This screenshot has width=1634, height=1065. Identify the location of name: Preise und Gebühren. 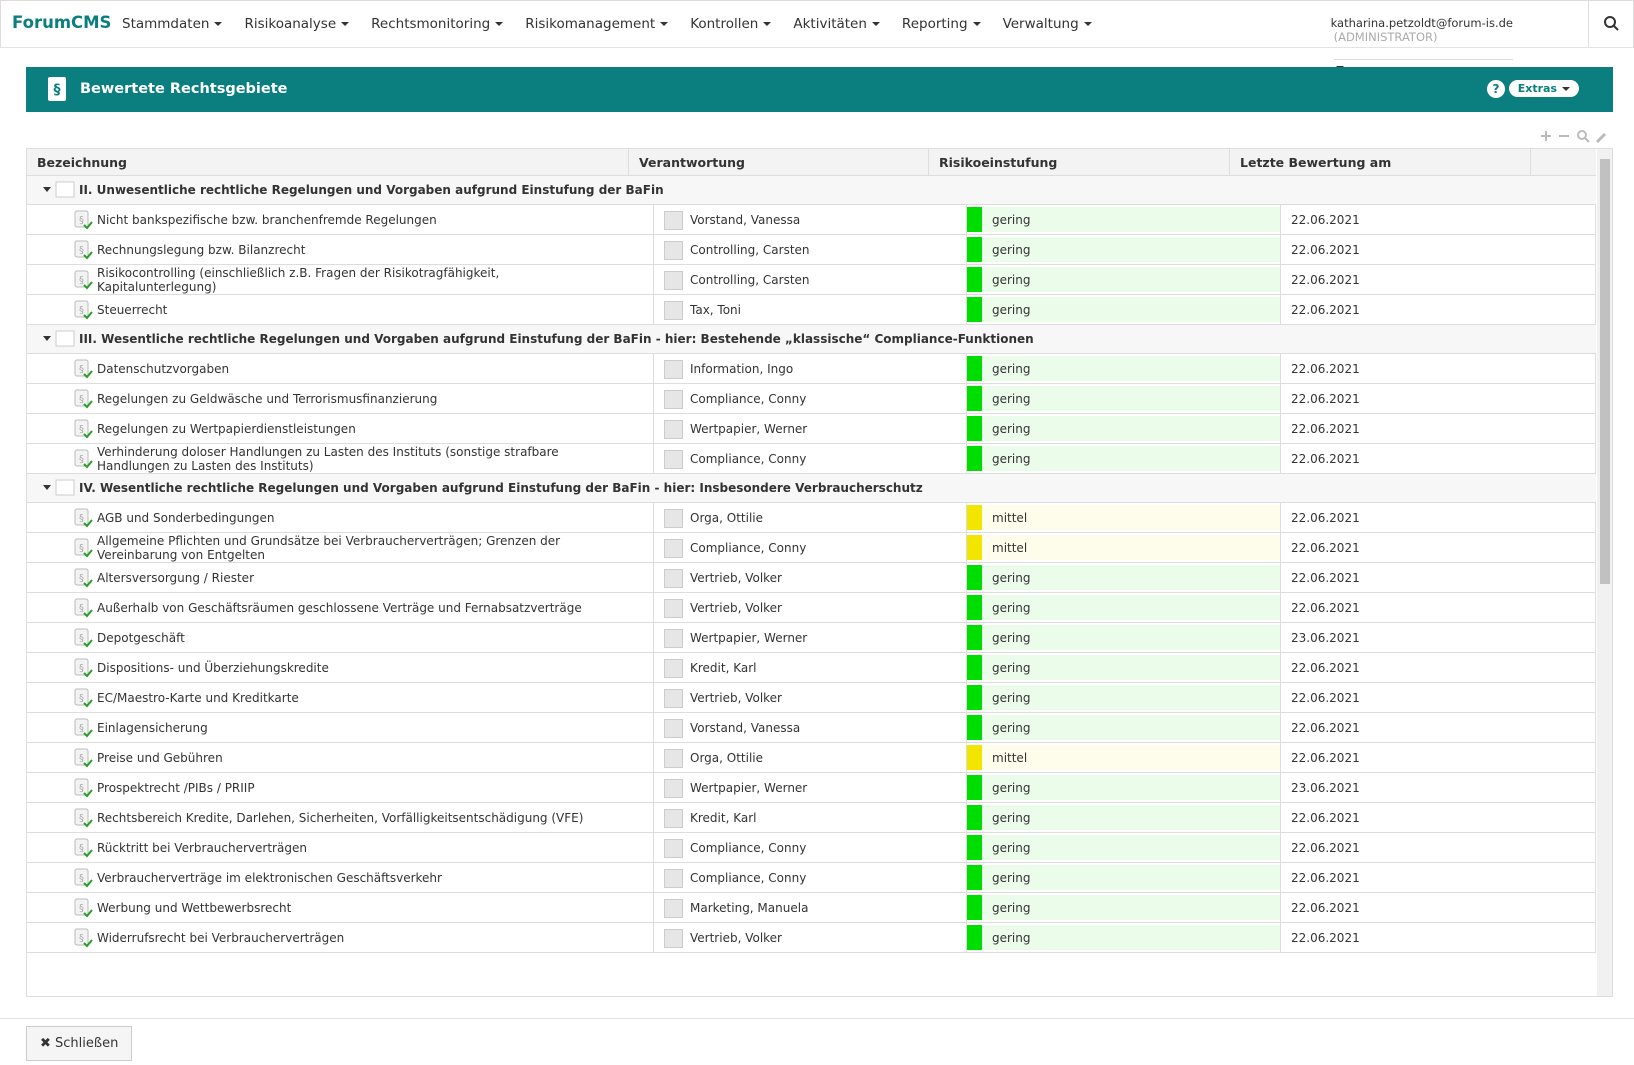
(160, 758).